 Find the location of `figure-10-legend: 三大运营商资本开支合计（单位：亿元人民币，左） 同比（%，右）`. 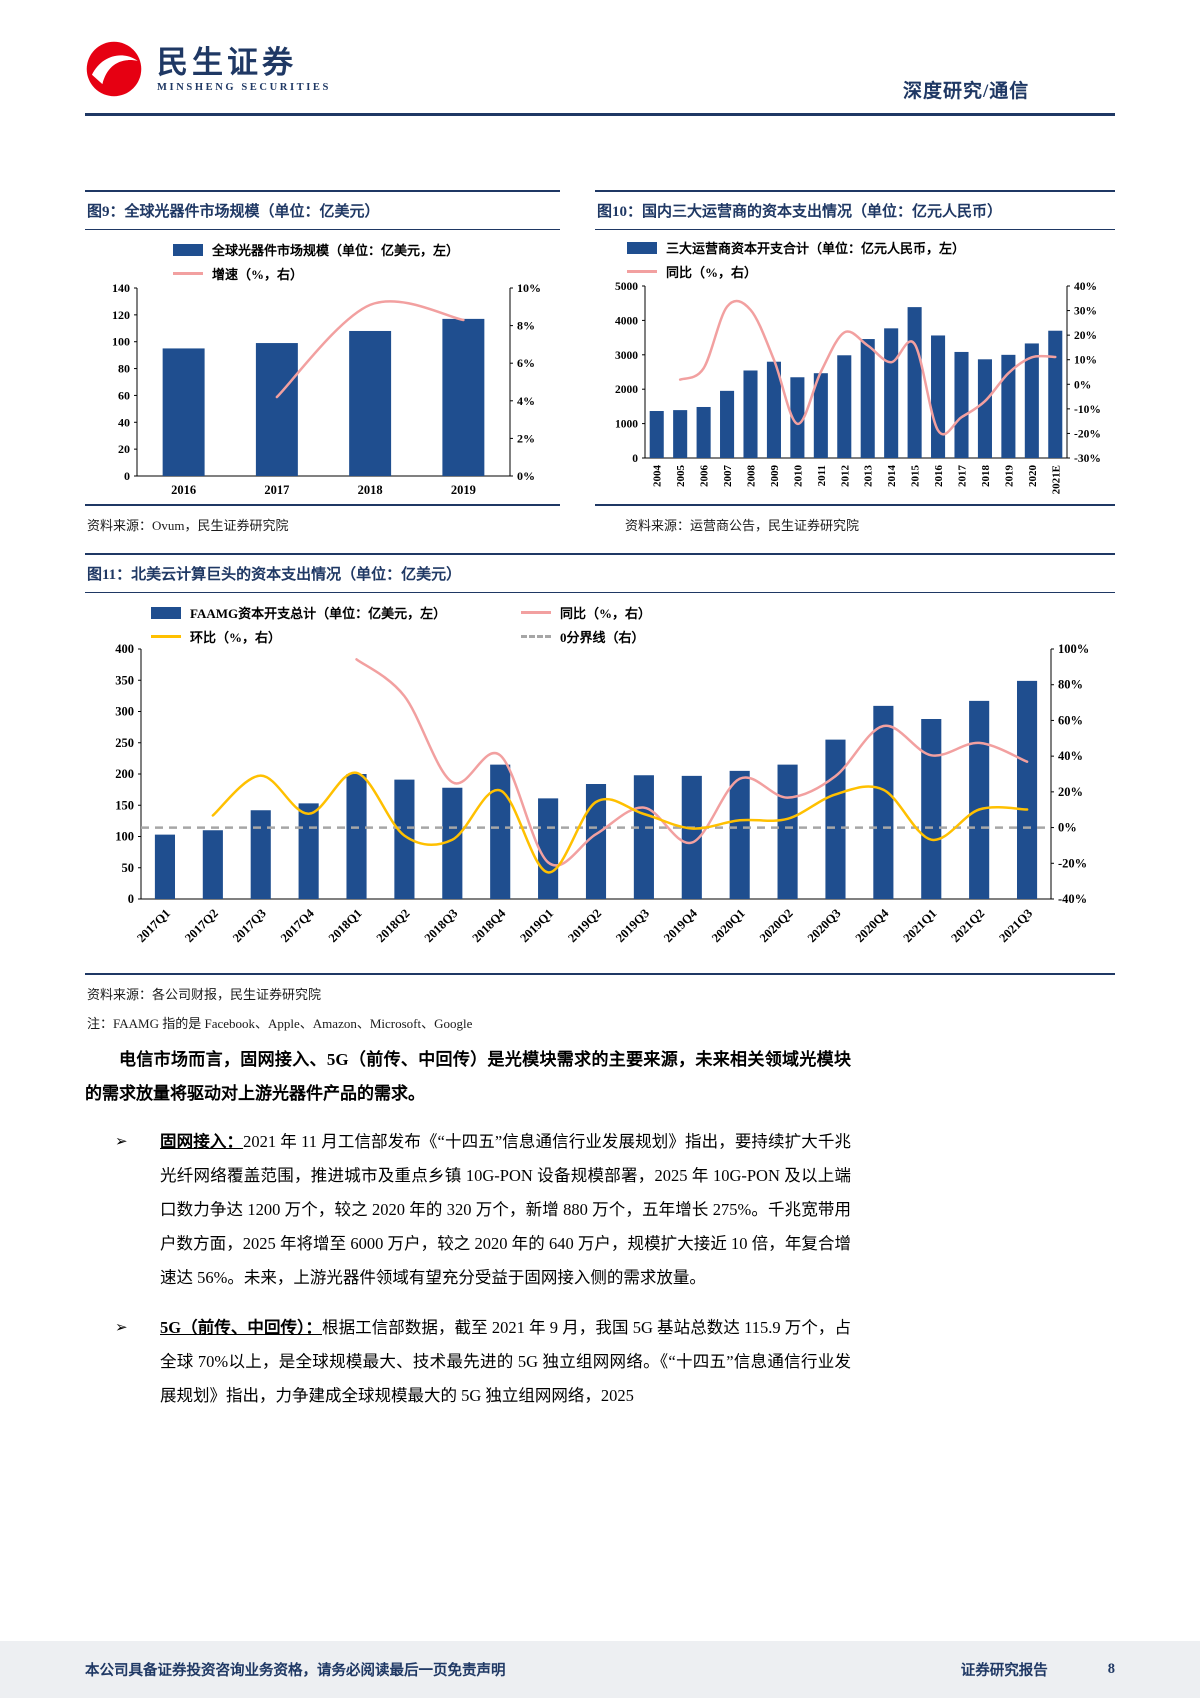

figure-10-legend: 三大运营商资本开支合计（单位：亿元人民币，左） 同比（%，右） is located at coordinates (796, 259).